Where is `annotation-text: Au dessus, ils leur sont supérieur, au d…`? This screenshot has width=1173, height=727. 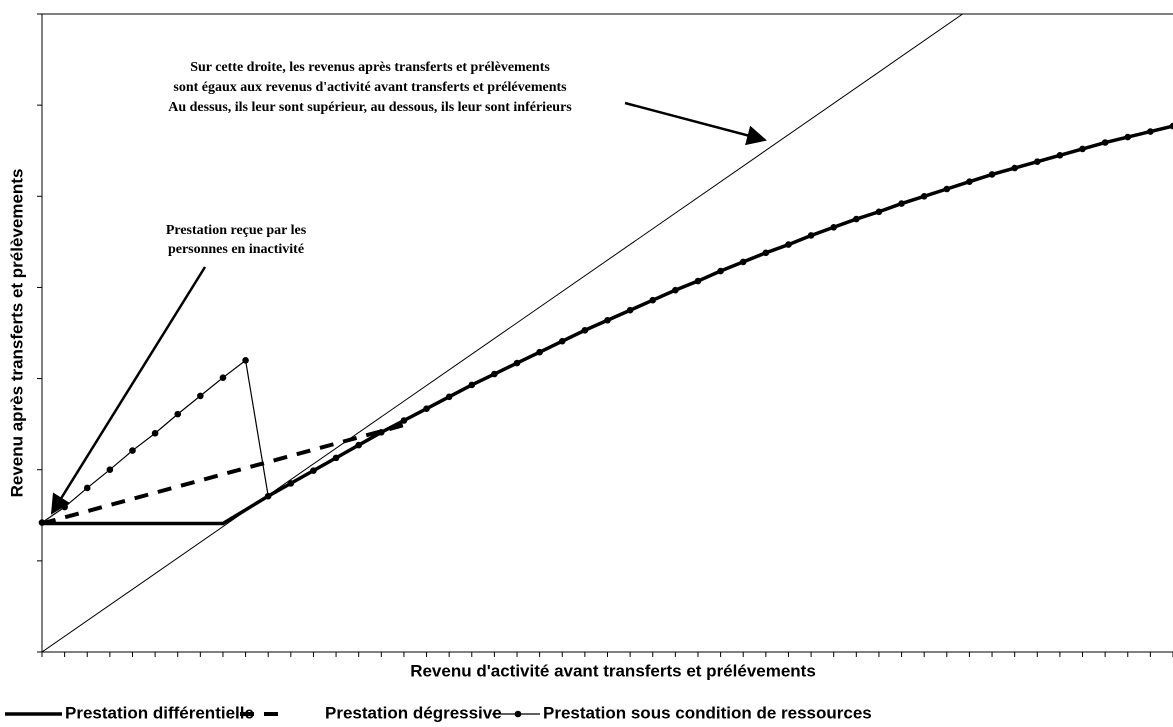 annotation-text: Au dessus, ils leur sont supérieur, au d… is located at coordinates (370, 107).